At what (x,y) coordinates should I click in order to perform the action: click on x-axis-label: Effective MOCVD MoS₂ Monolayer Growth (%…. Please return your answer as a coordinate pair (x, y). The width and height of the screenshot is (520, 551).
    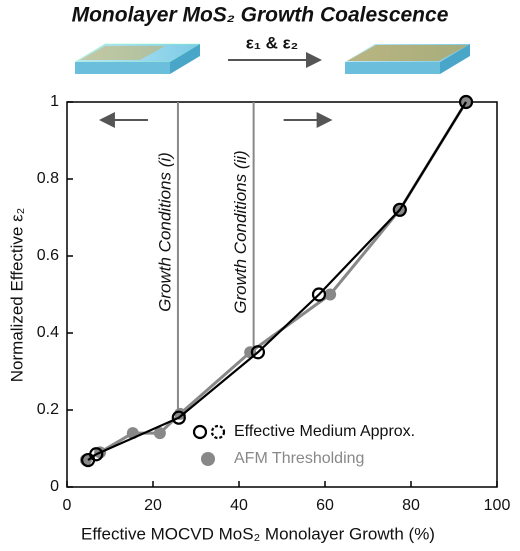
    Looking at the image, I should click on (258, 533).